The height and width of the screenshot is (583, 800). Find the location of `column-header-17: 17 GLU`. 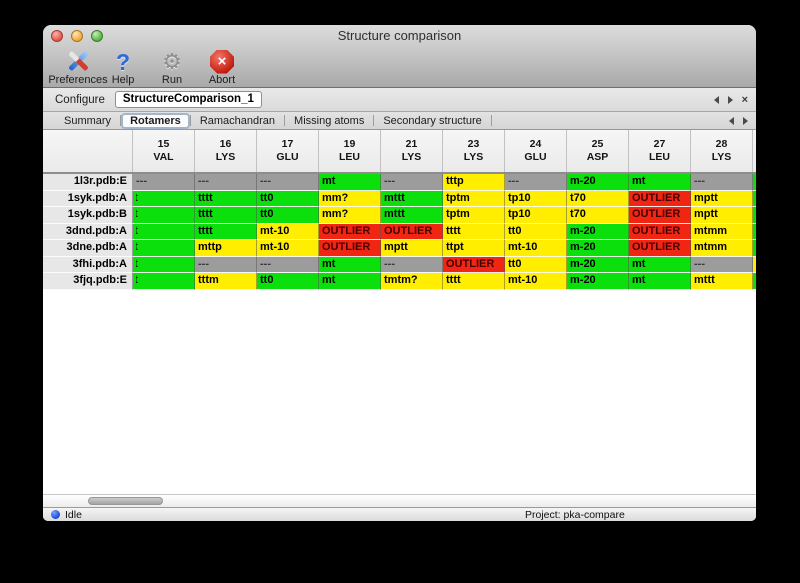

column-header-17: 17 GLU is located at coordinates (288, 151).